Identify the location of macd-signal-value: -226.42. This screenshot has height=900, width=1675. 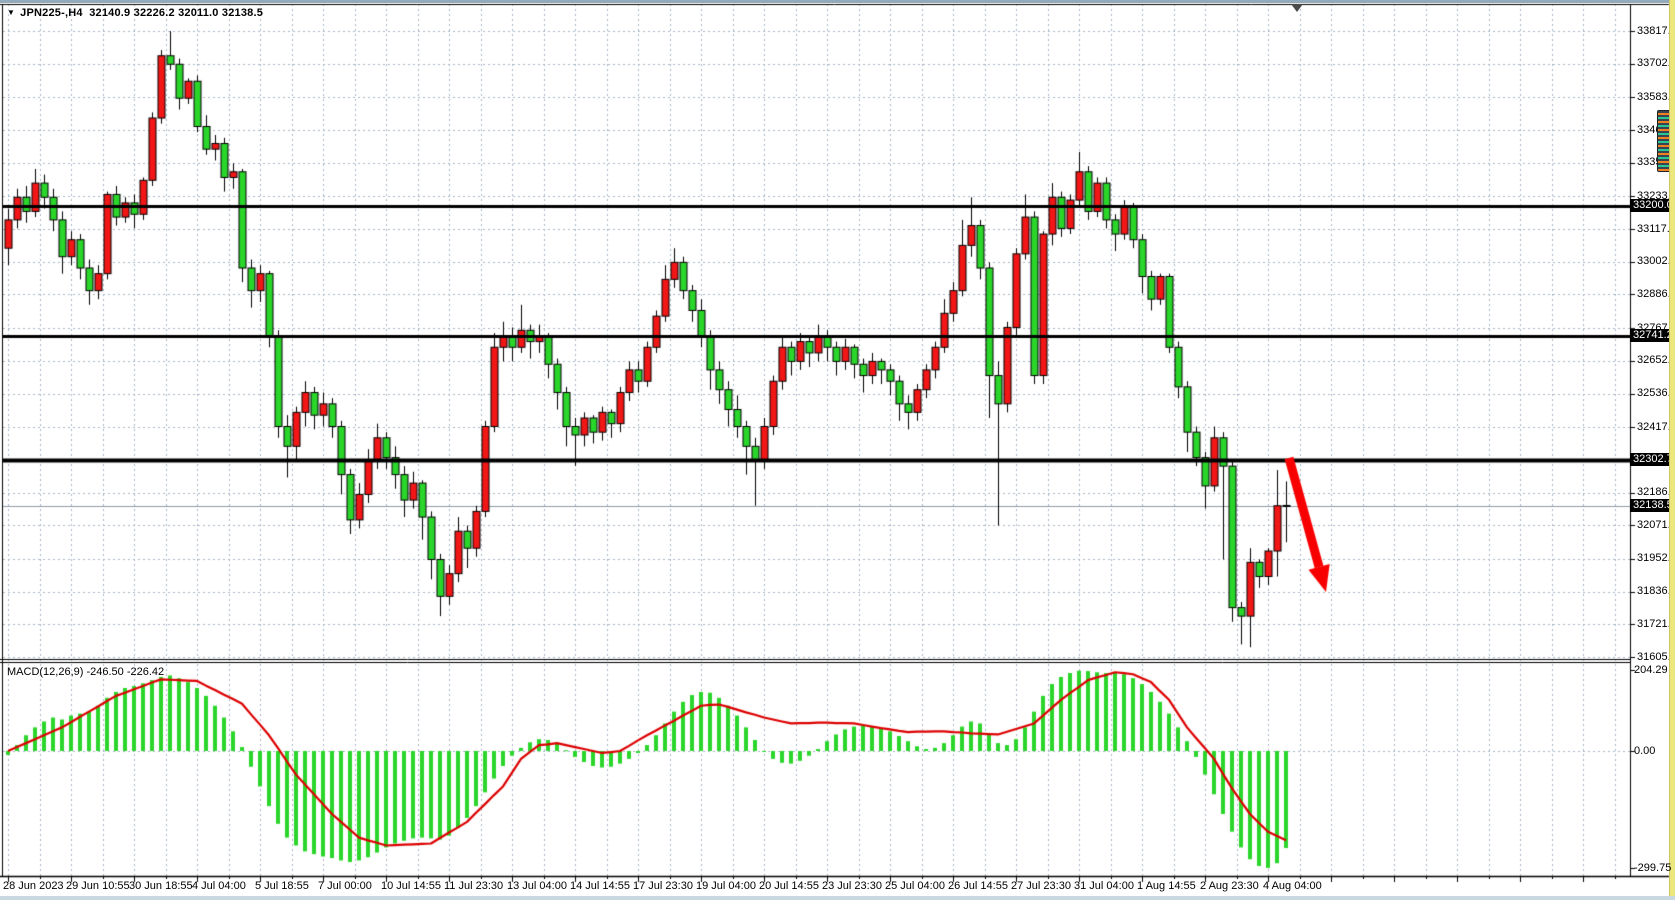
(145, 672).